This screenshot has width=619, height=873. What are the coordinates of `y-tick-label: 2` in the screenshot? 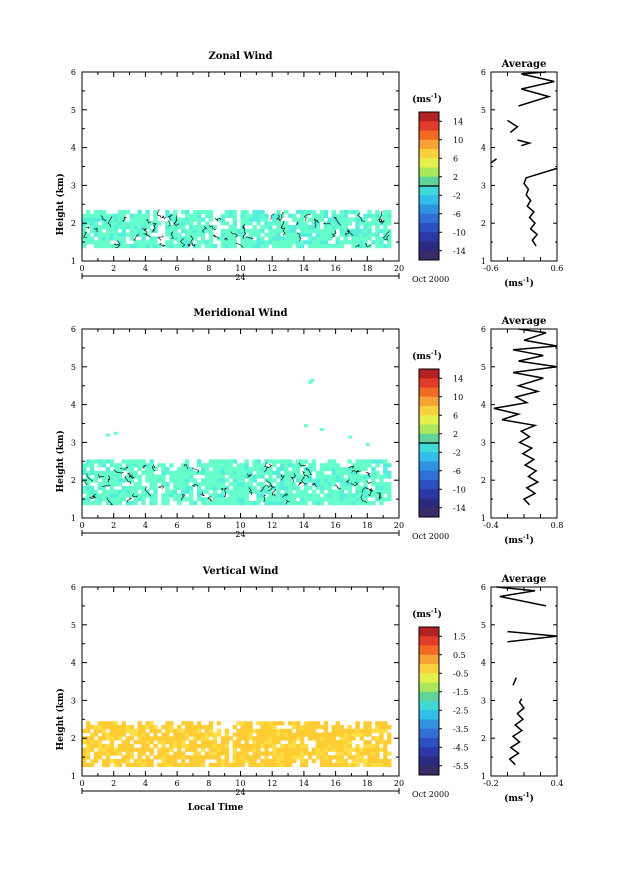 It's located at (73, 480).